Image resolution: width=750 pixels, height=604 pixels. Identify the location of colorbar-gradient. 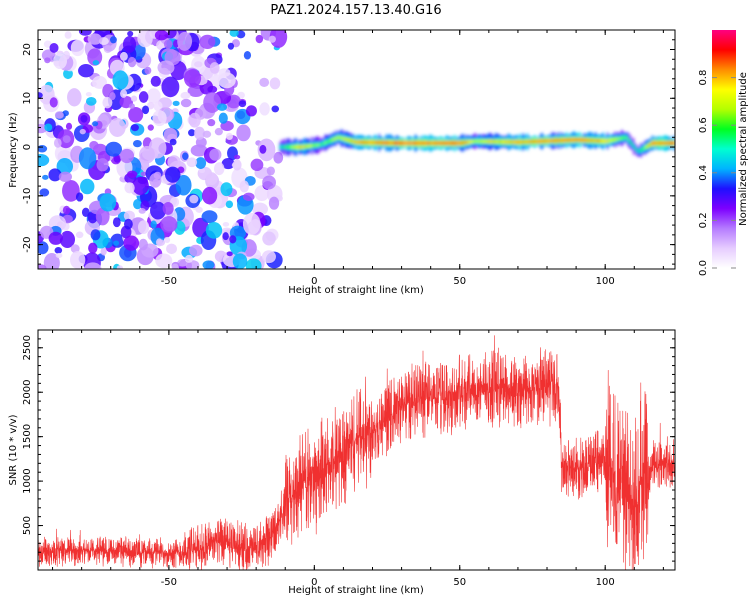
(724, 149).